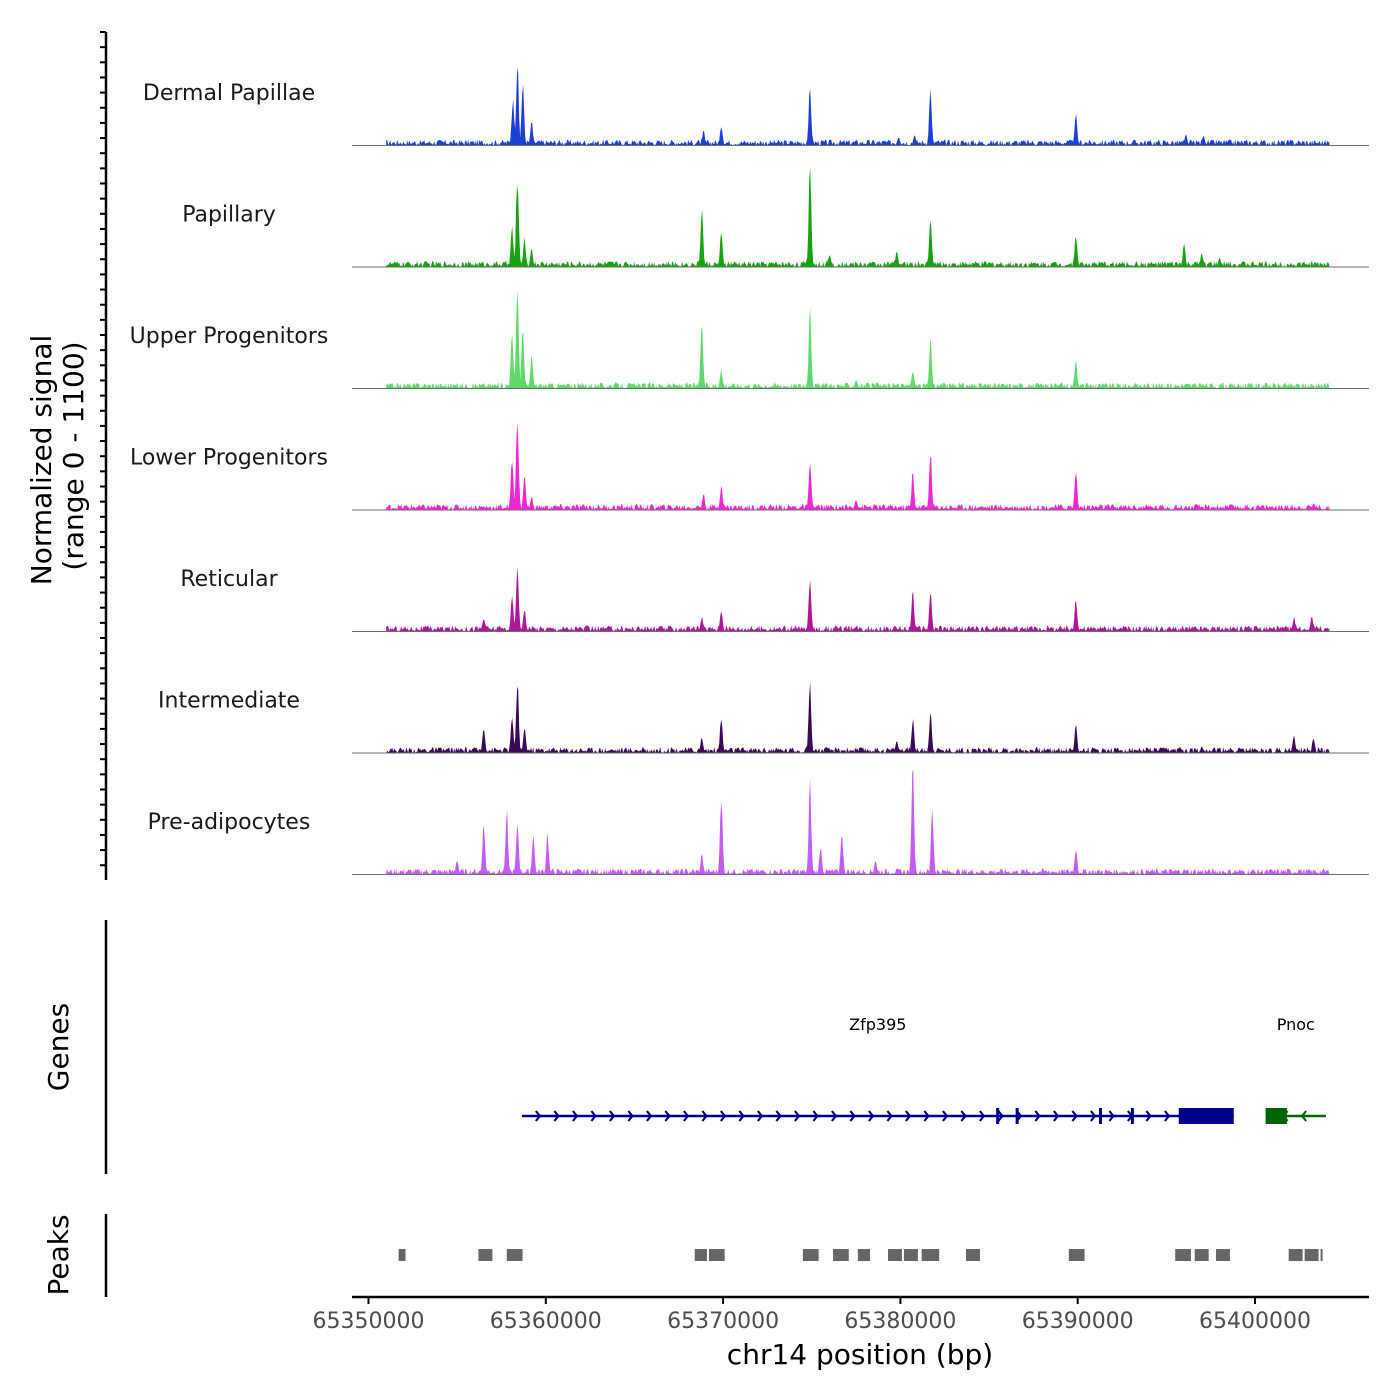  I want to click on gene-track: Zfp395 Pnoc, so click(923, 1069).